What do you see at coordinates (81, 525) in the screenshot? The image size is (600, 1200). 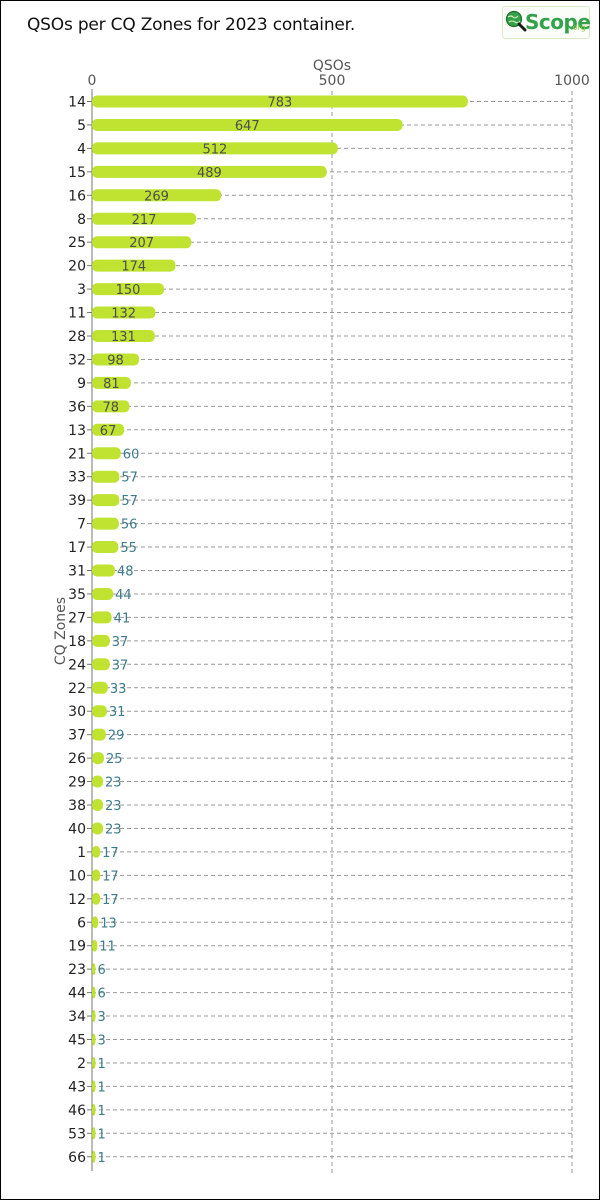 I see `y-category-label: 7` at bounding box center [81, 525].